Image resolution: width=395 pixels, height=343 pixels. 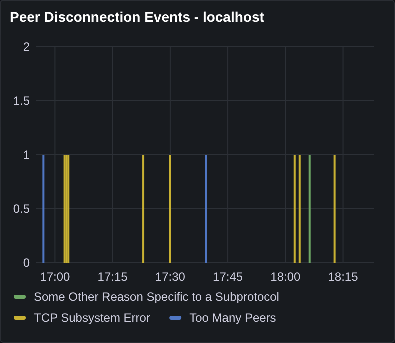 I want to click on y-tick-label: 0.5, so click(x=21, y=209).